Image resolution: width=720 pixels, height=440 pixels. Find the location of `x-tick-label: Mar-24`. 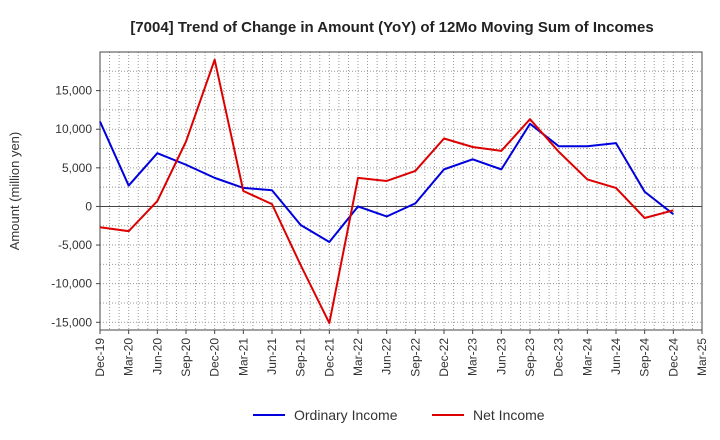

x-tick-label: Mar-24 is located at coordinates (587, 357).